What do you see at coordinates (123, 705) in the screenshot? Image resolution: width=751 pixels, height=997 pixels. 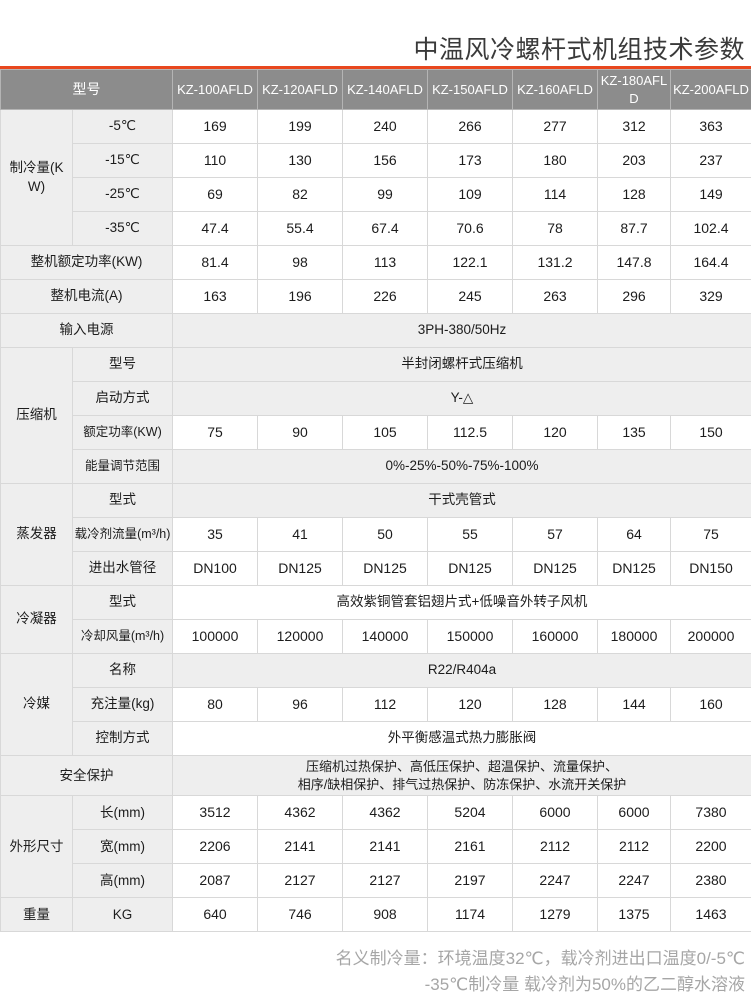 I see `row-sublabel-refrigerant-charge: 充注量(kg)` at bounding box center [123, 705].